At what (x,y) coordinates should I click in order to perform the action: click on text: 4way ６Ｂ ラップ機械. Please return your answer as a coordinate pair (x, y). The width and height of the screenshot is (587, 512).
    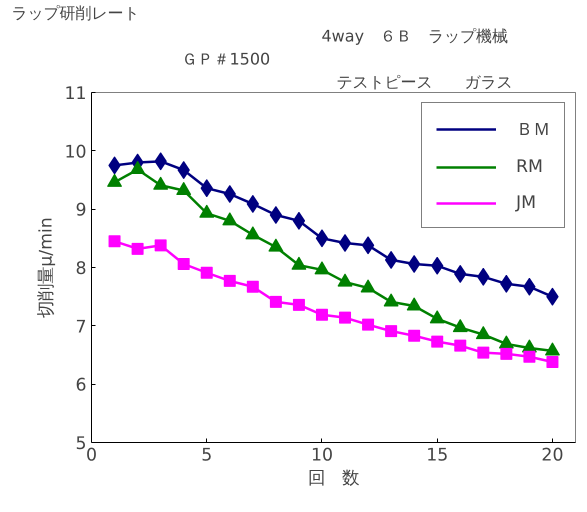
    Looking at the image, I should click on (415, 36).